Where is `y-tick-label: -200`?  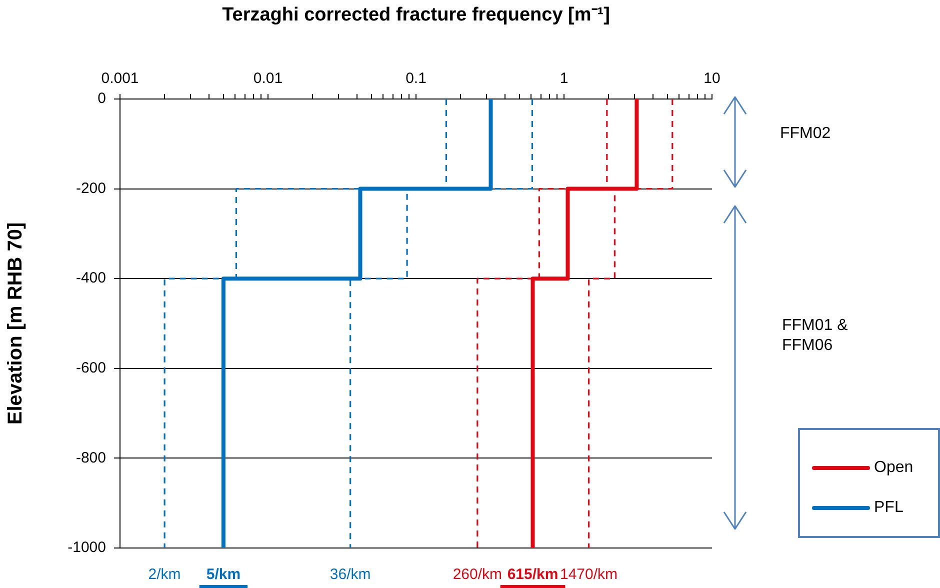 y-tick-label: -200 is located at coordinates (91, 188).